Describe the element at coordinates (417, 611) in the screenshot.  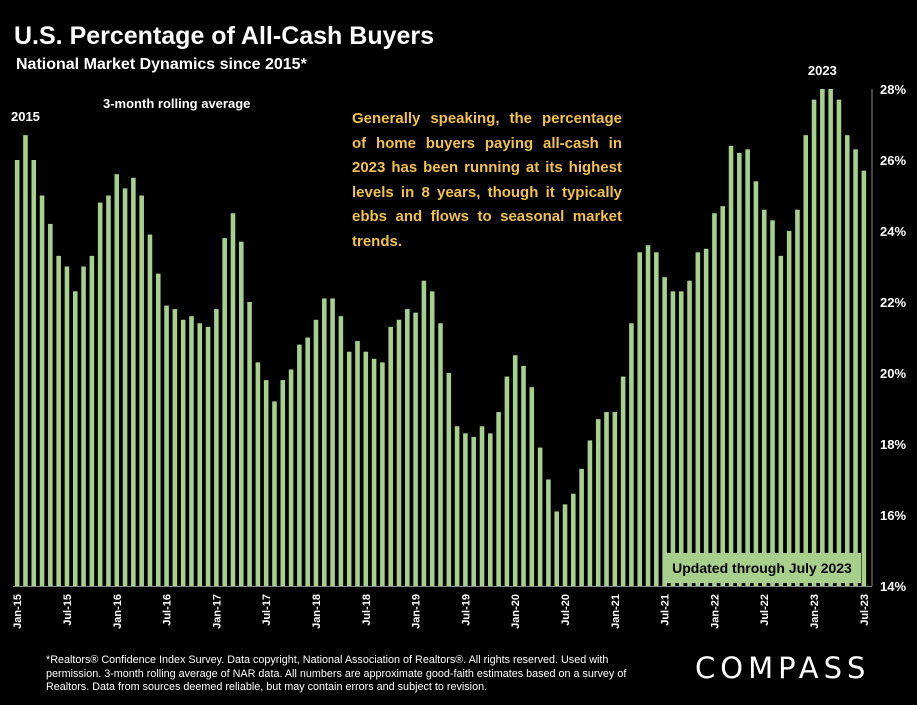
I see `x-tick-label: Jan-19` at that location.